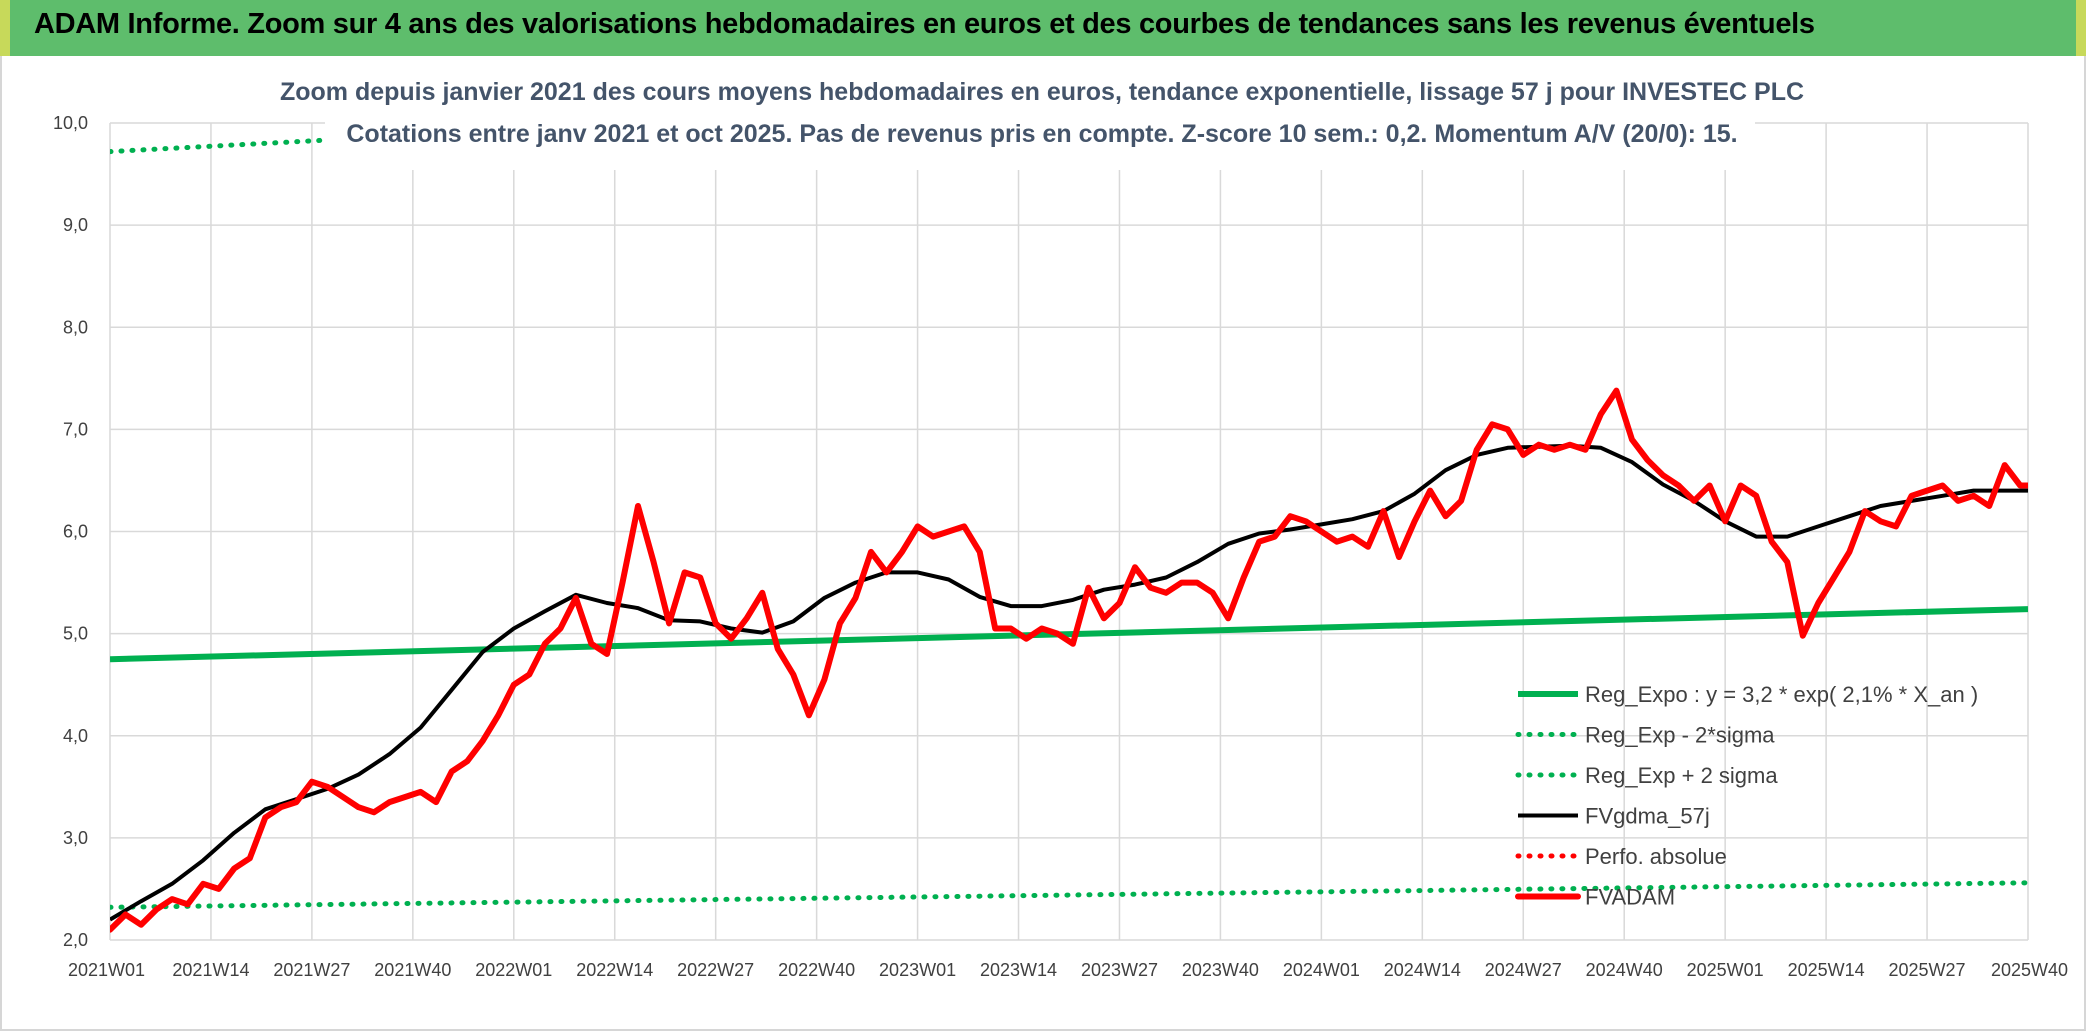 The width and height of the screenshot is (2086, 1031). What do you see at coordinates (311, 970) in the screenshot?
I see `x-tick-label: 2021W27` at bounding box center [311, 970].